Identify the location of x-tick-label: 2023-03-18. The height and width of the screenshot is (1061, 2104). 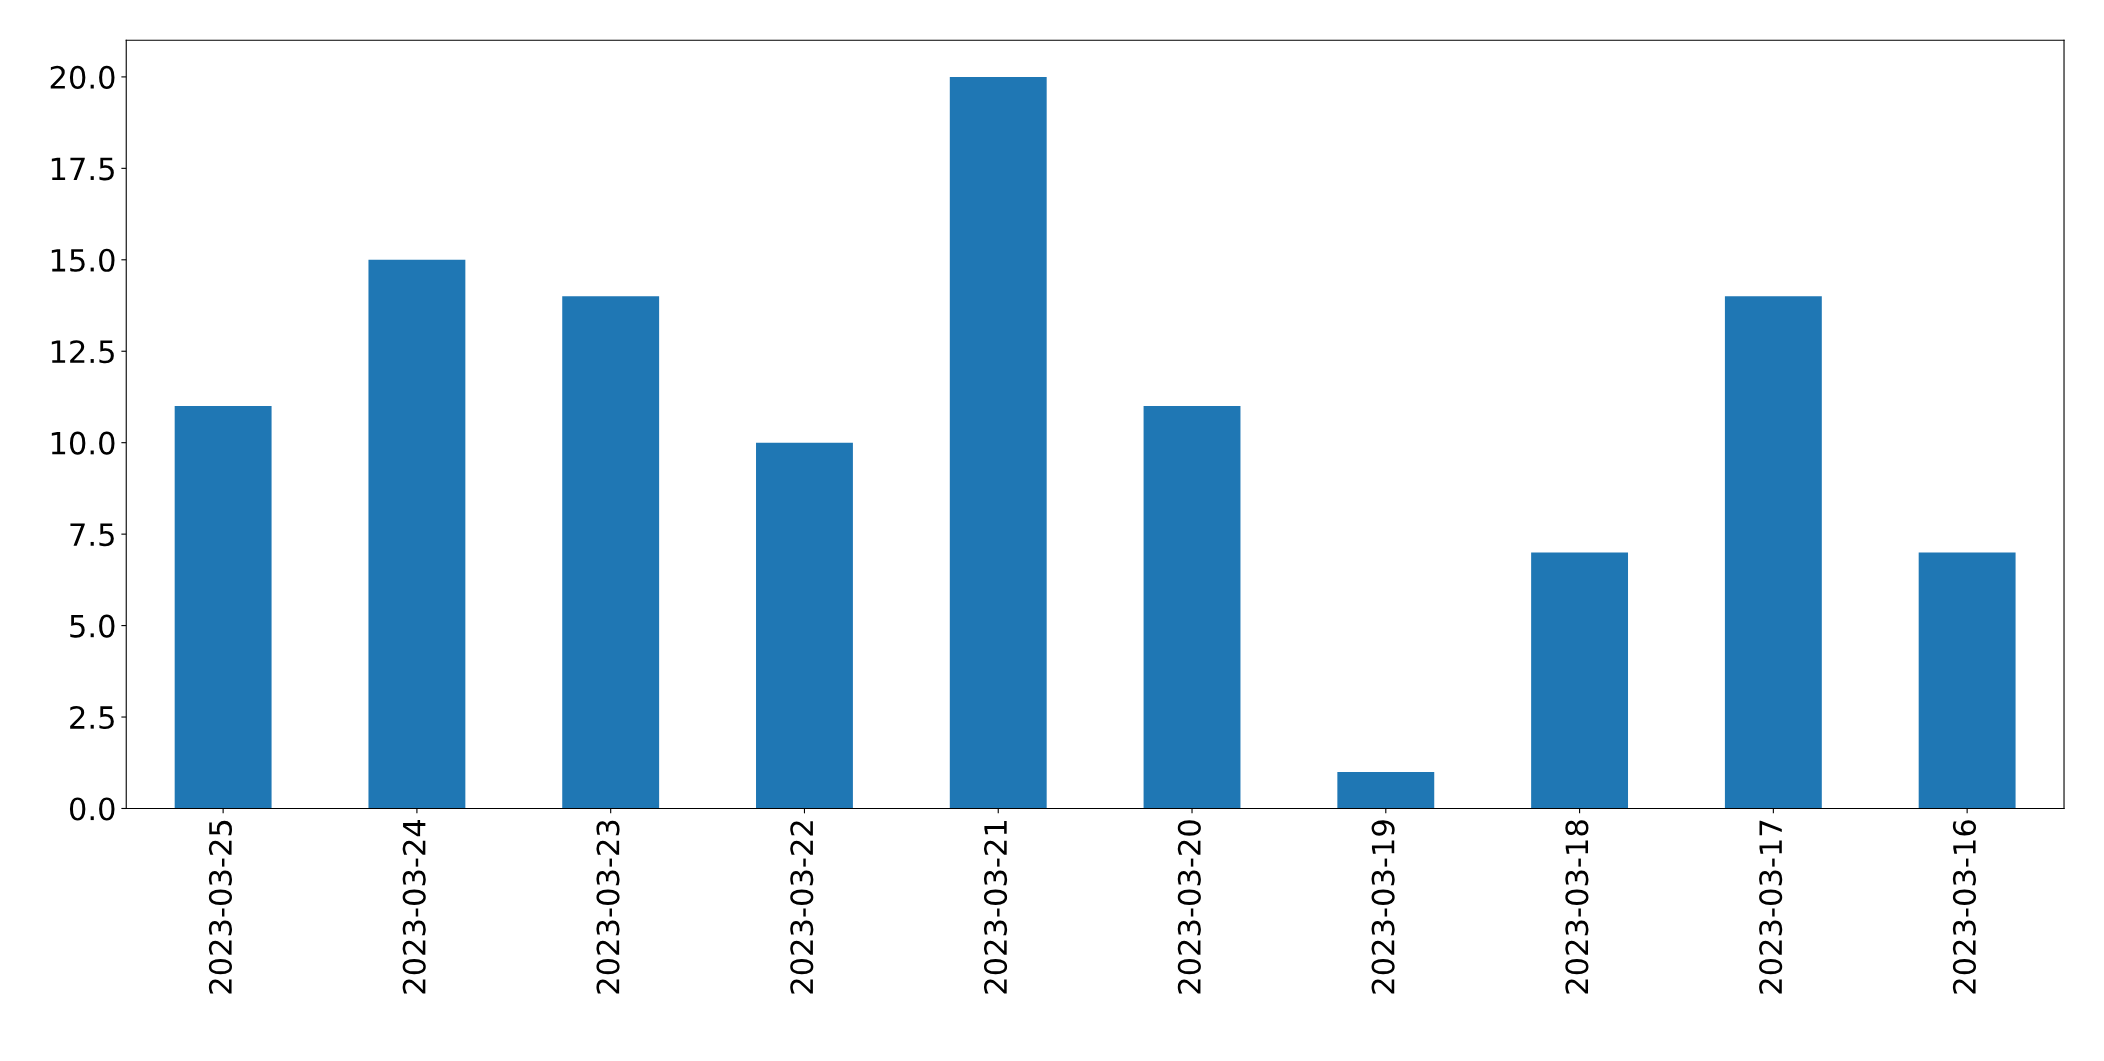
(1577, 907).